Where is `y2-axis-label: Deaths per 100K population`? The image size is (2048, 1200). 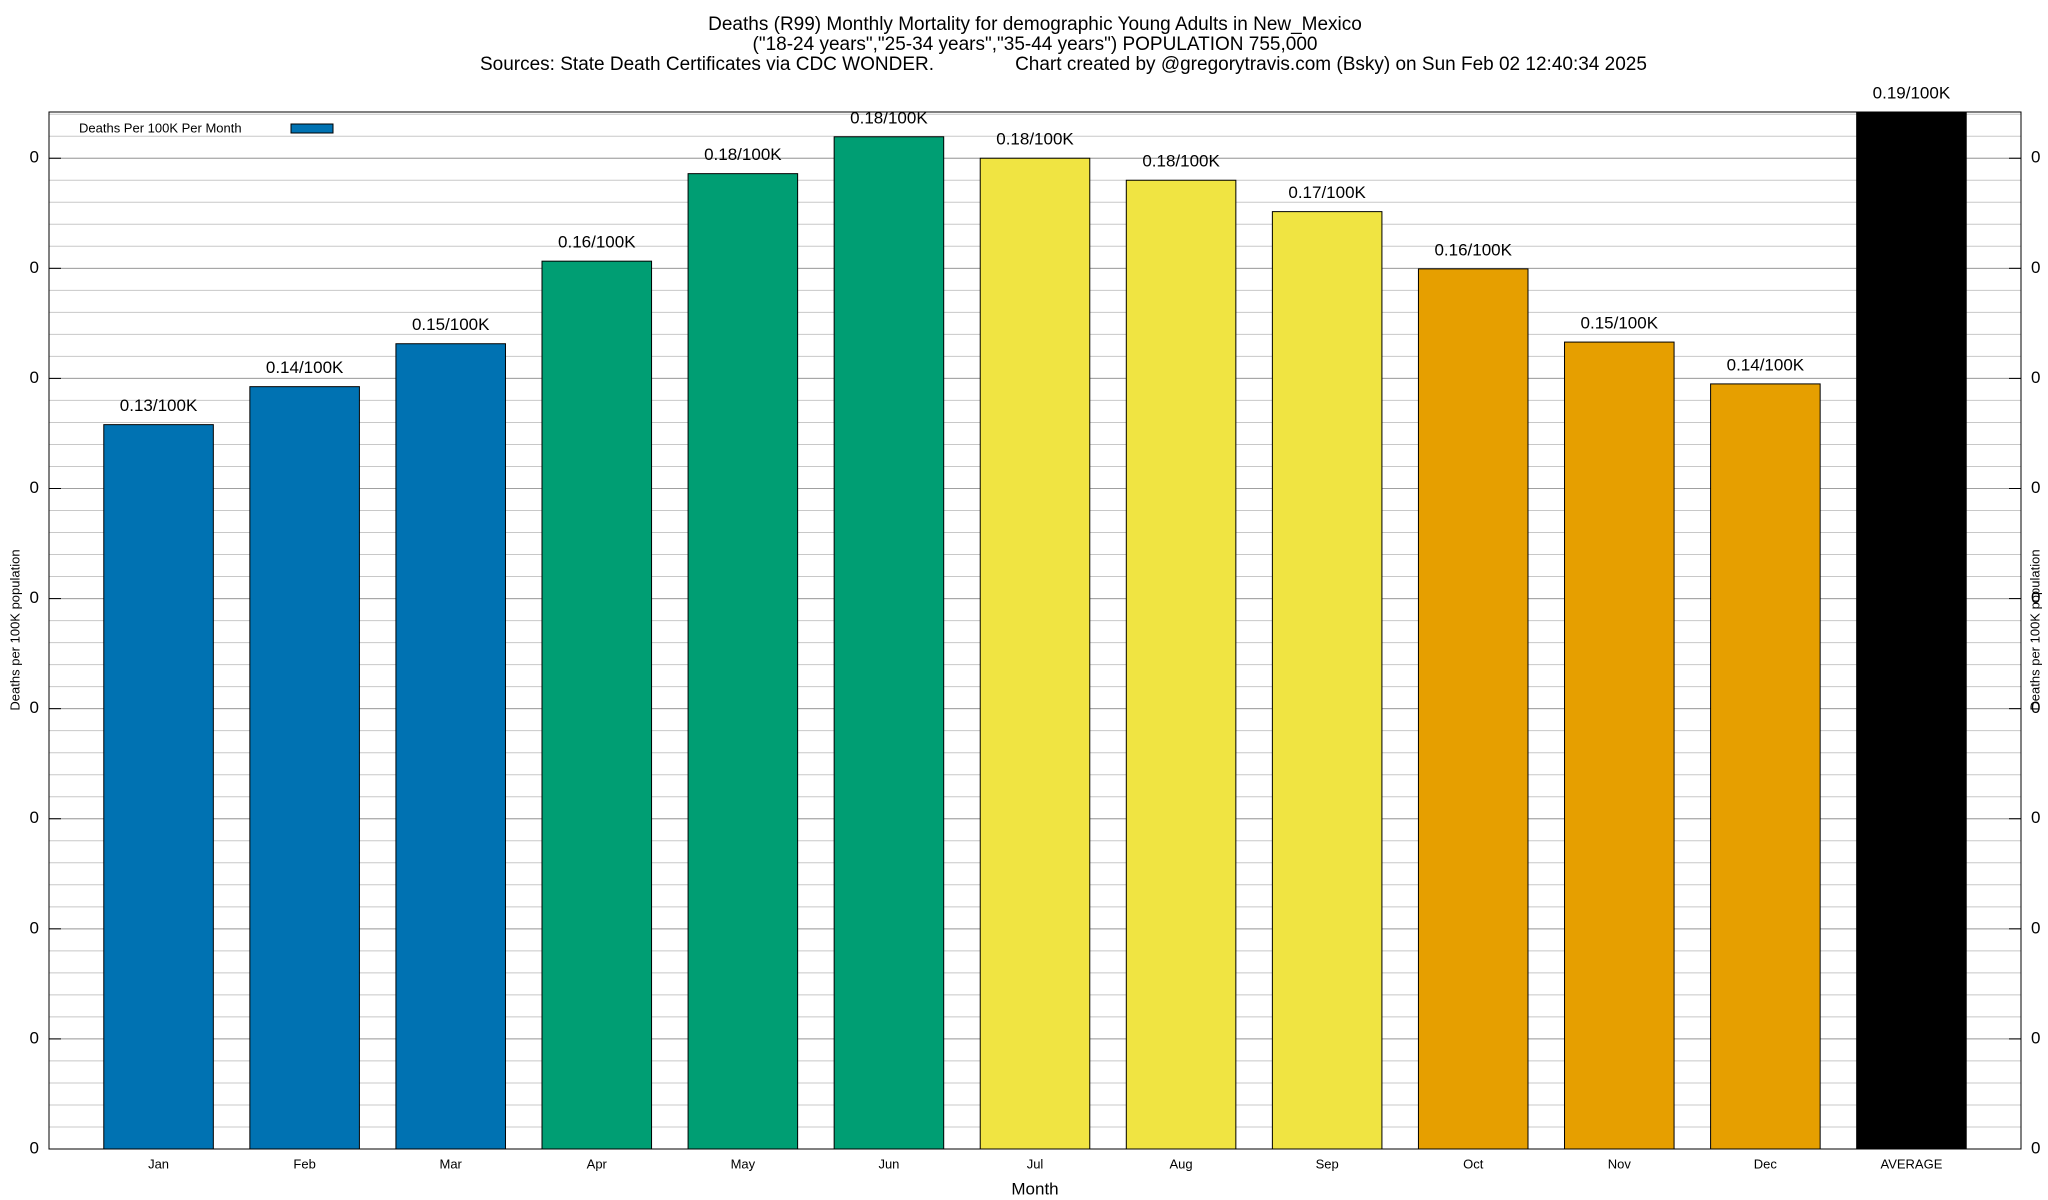 y2-axis-label: Deaths per 100K population is located at coordinates (2034, 629).